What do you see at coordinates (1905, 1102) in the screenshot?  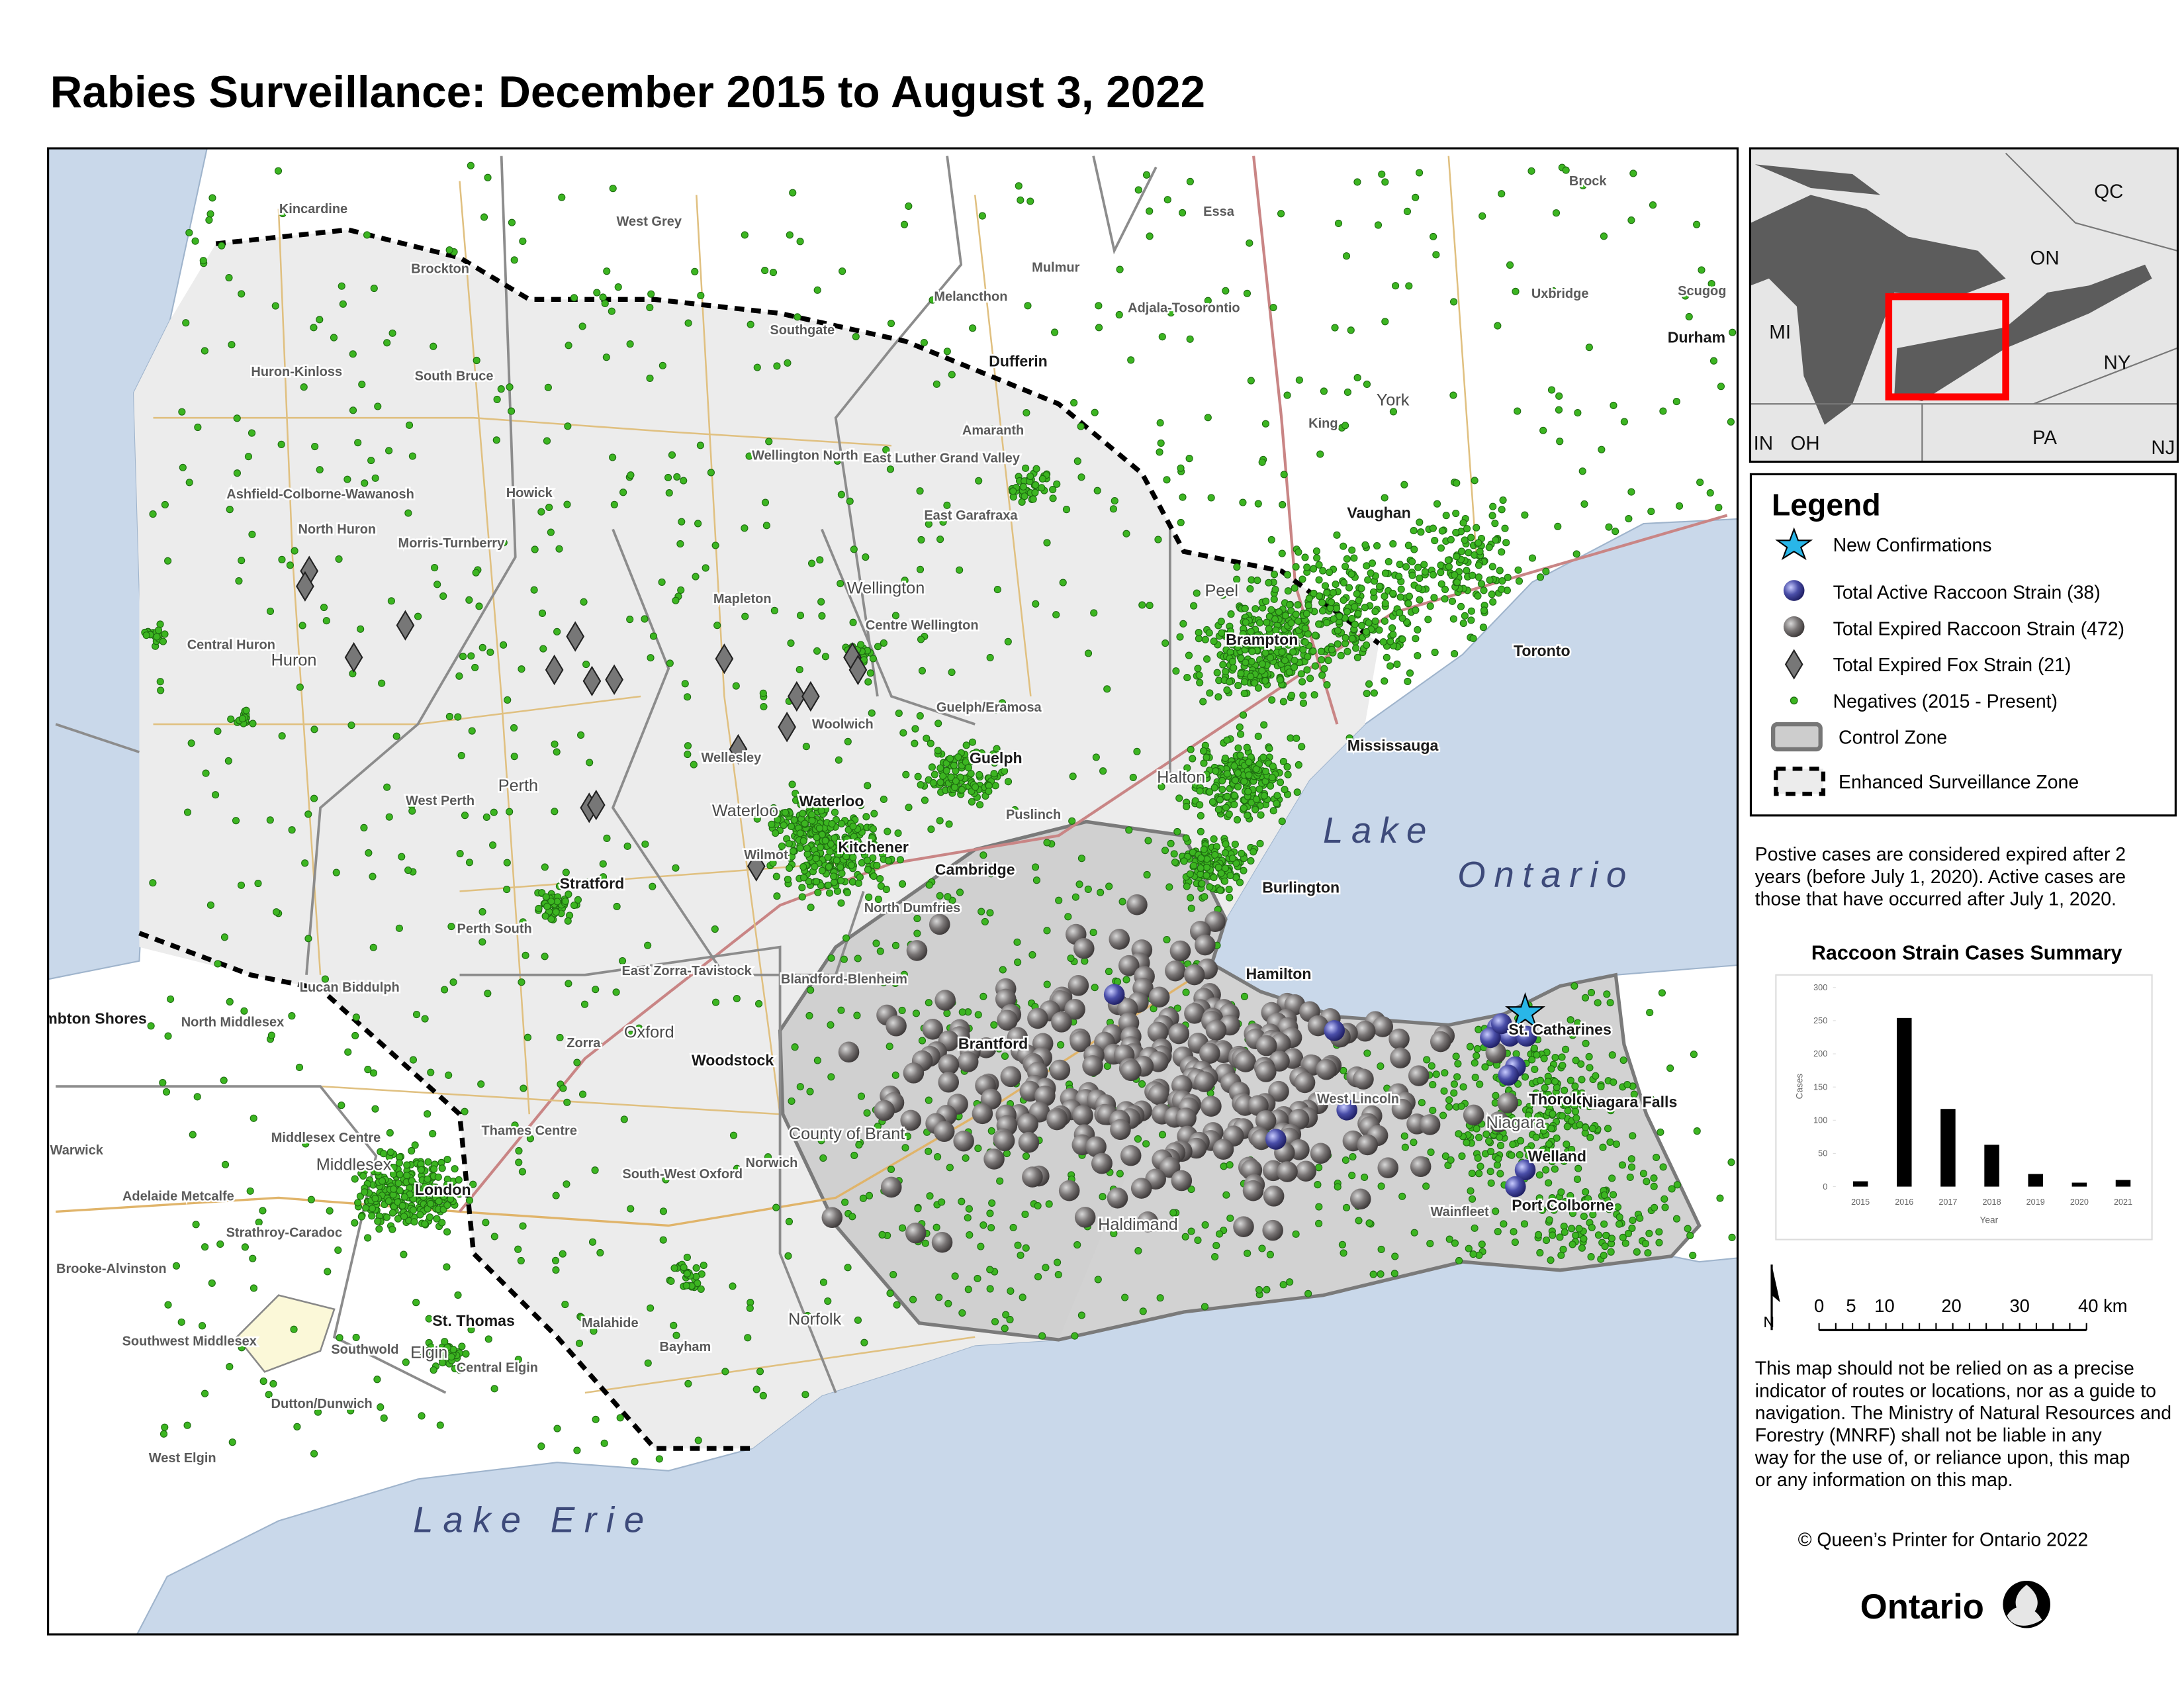 I see `bar` at bounding box center [1905, 1102].